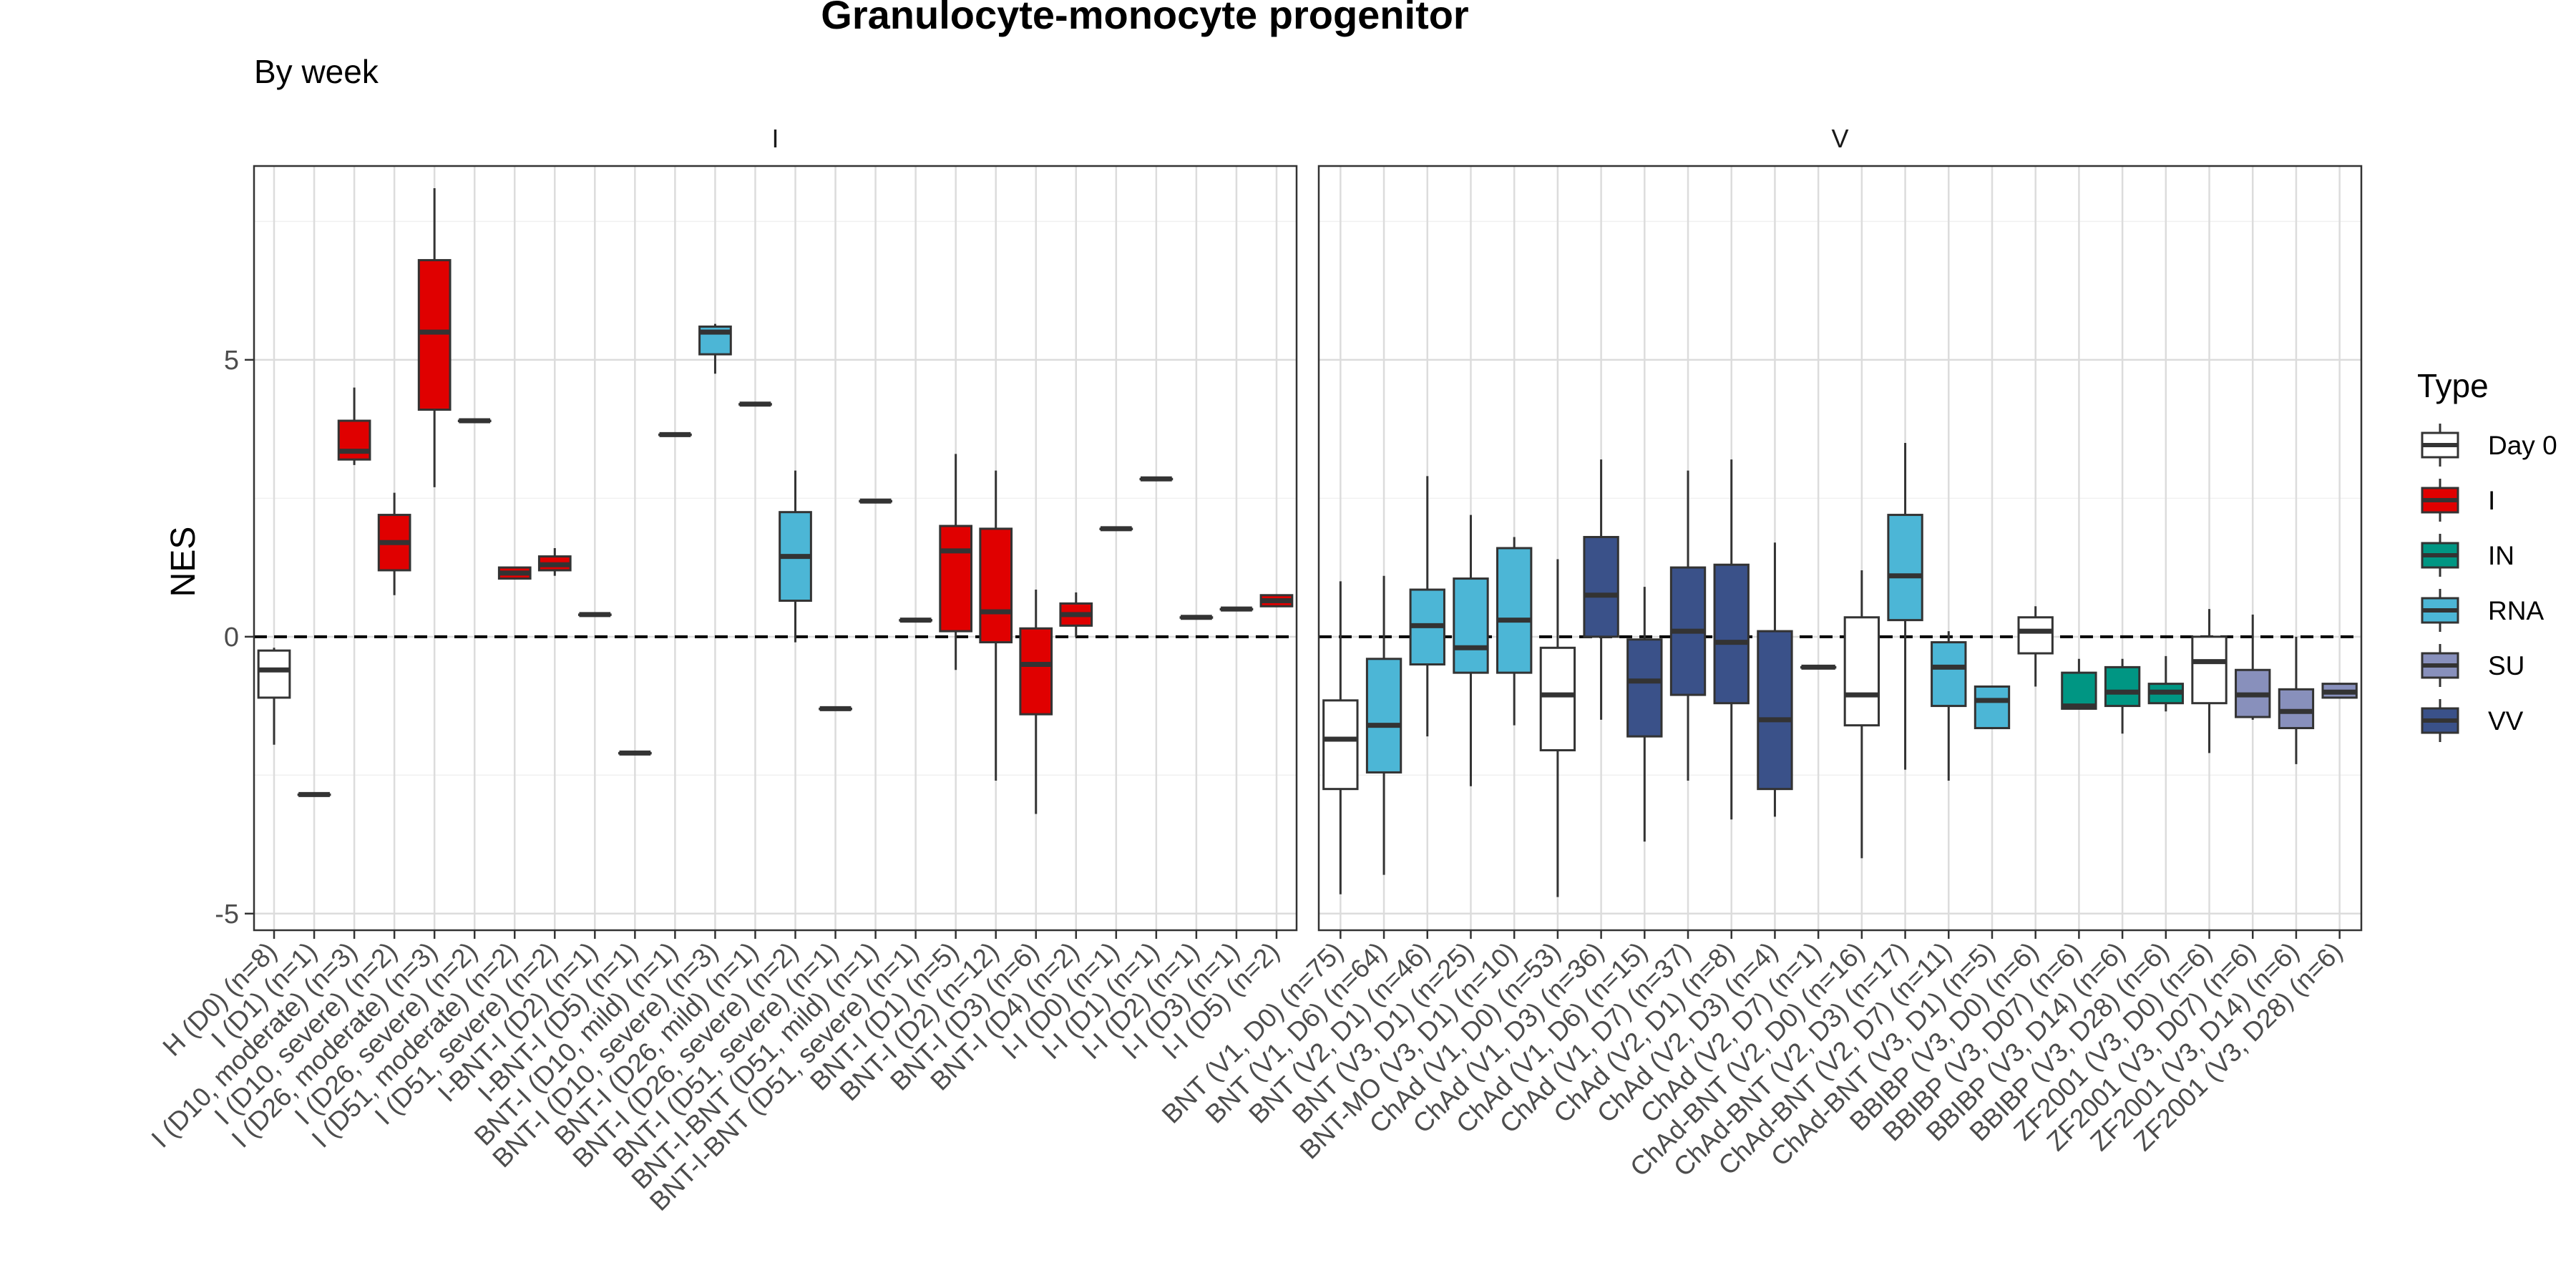 This screenshot has width=2576, height=1288. What do you see at coordinates (2467, 555) in the screenshot?
I see `legend-item: IN` at bounding box center [2467, 555].